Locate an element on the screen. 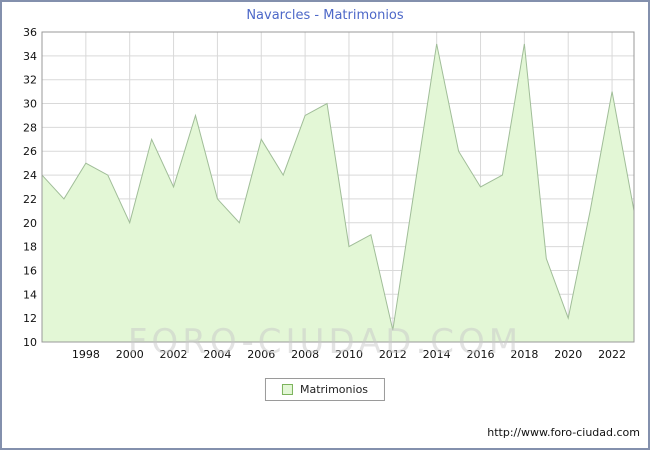  x-tick-label: 2004 is located at coordinates (217, 354).